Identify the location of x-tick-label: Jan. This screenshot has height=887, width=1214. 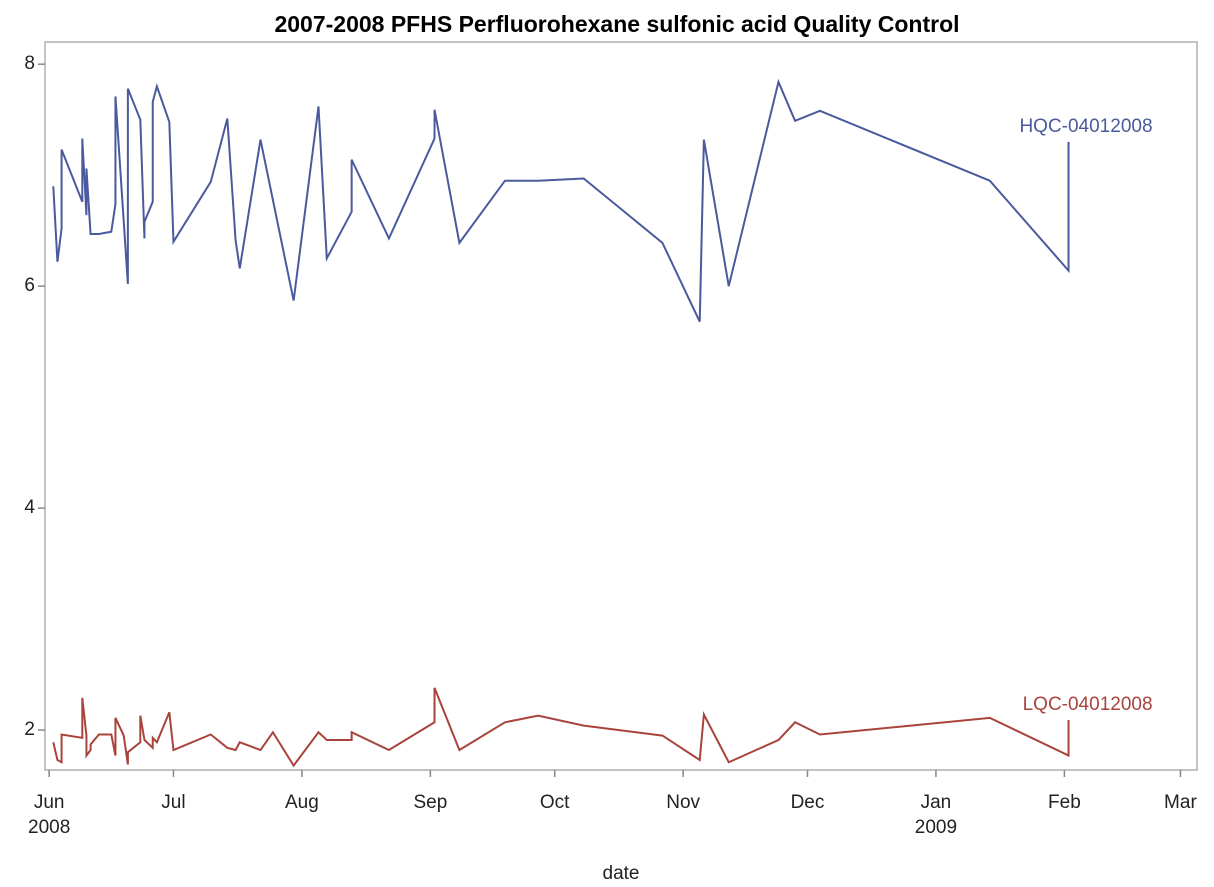
(936, 802).